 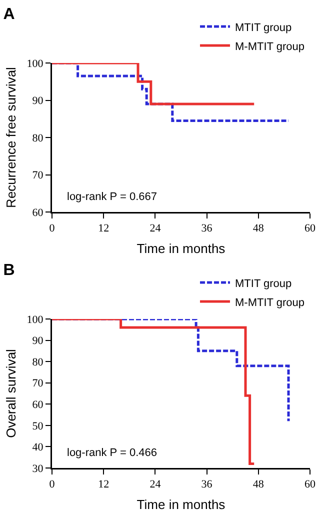 I want to click on y-tick-label: 30, so click(x=38, y=468).